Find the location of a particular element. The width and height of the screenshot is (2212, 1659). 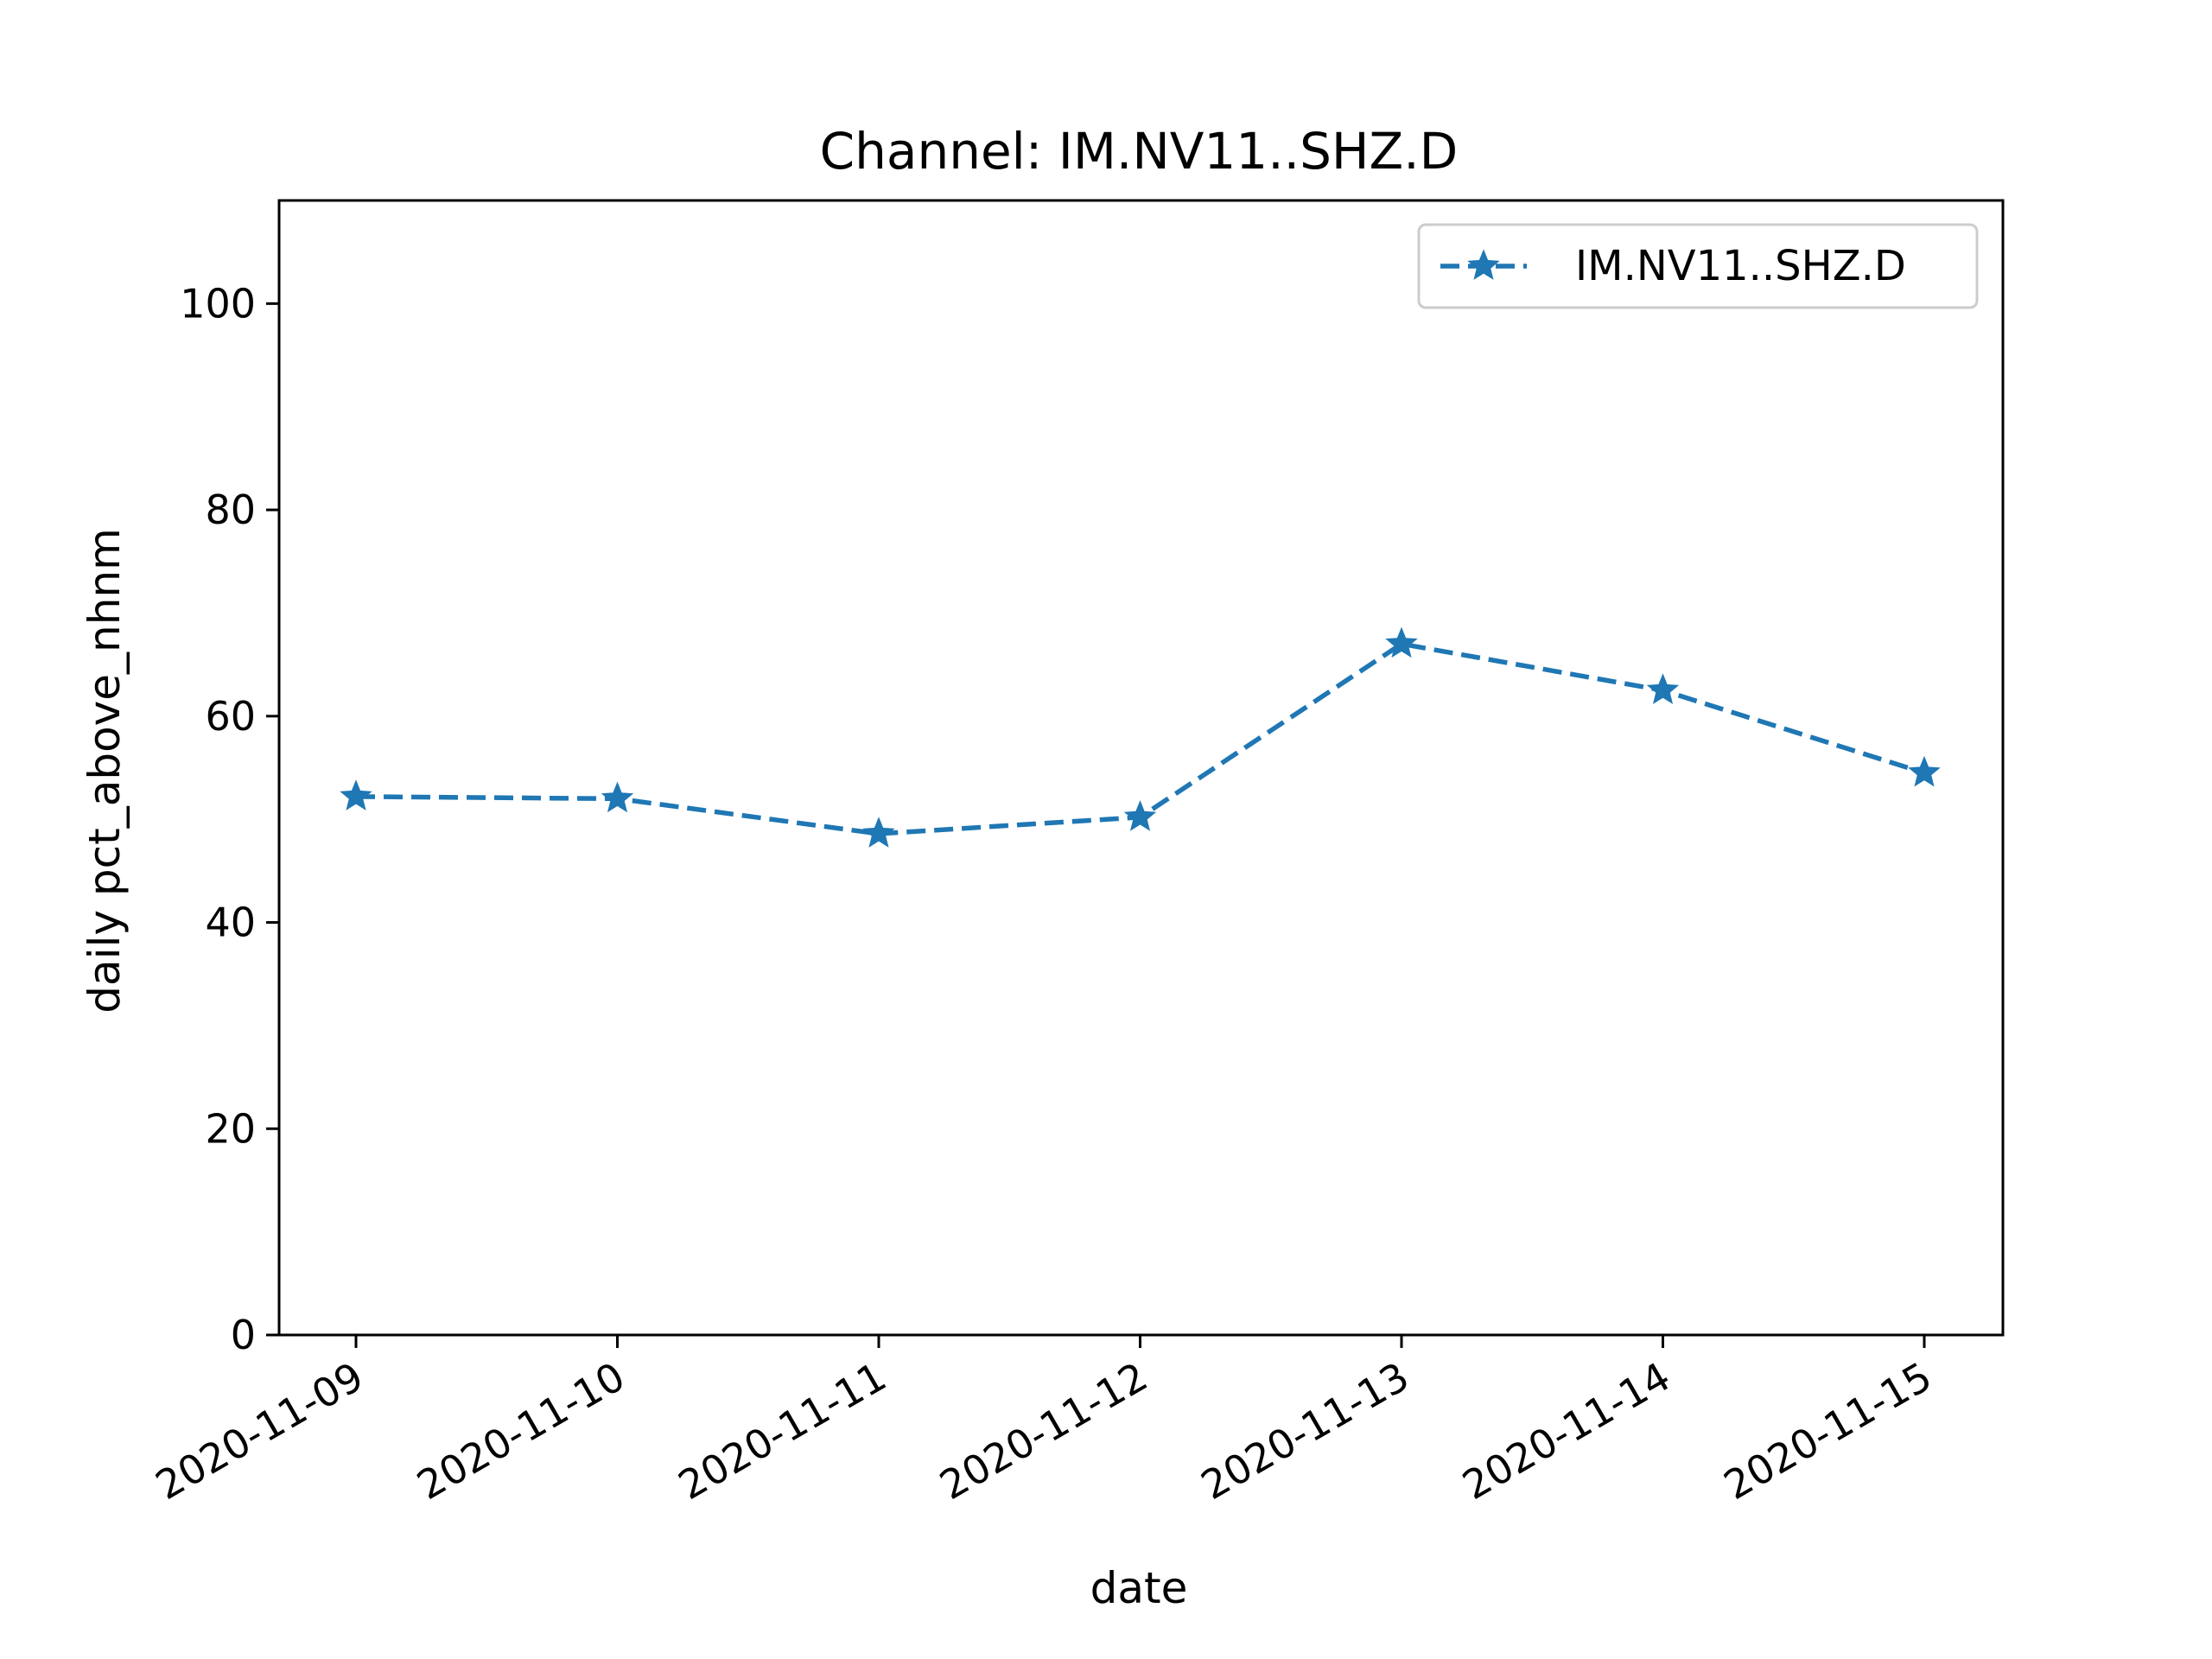

legend-series-name: IM.NV11..SHZ.D is located at coordinates (1740, 266).